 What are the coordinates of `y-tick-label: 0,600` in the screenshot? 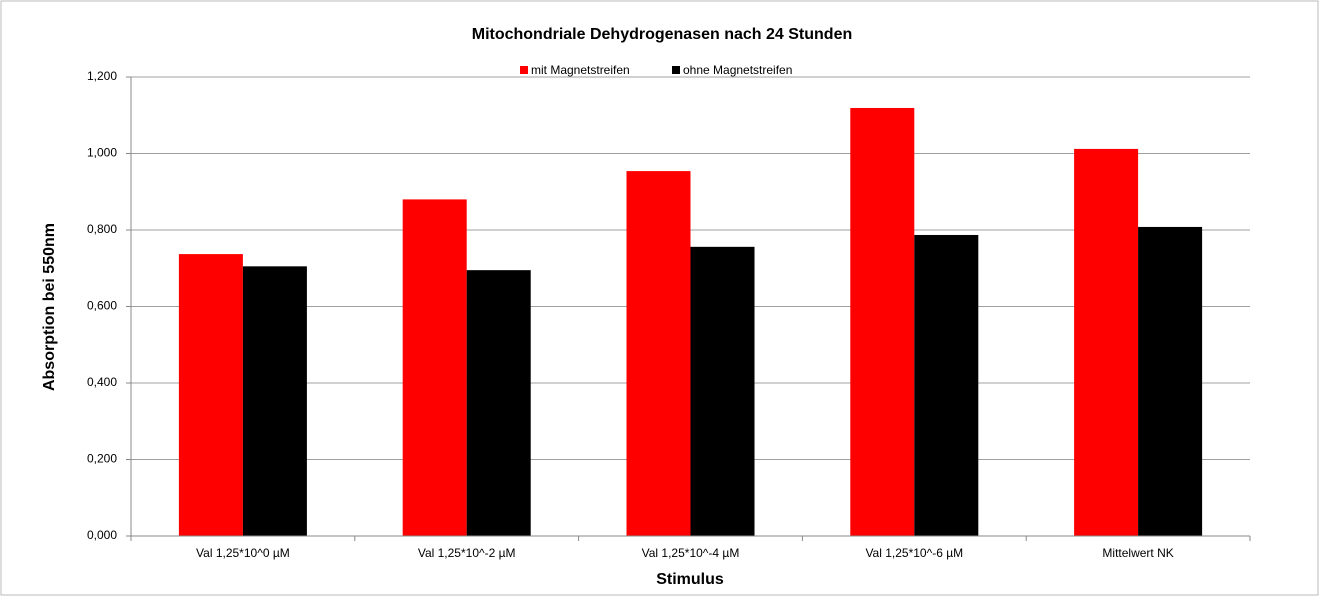 It's located at (102, 306).